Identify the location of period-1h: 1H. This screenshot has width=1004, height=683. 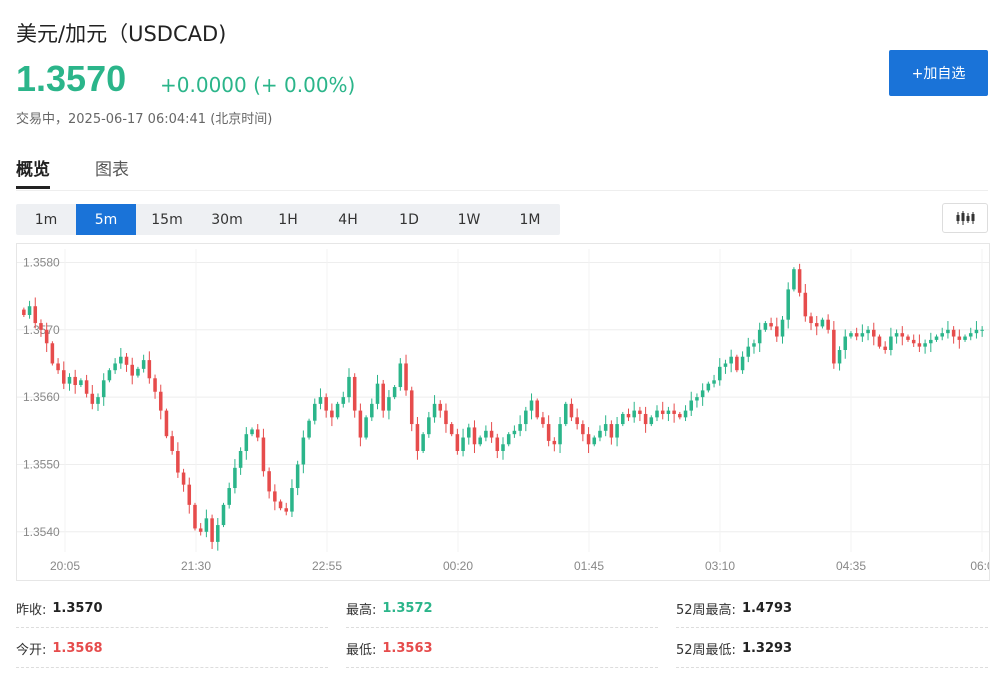
(288, 219).